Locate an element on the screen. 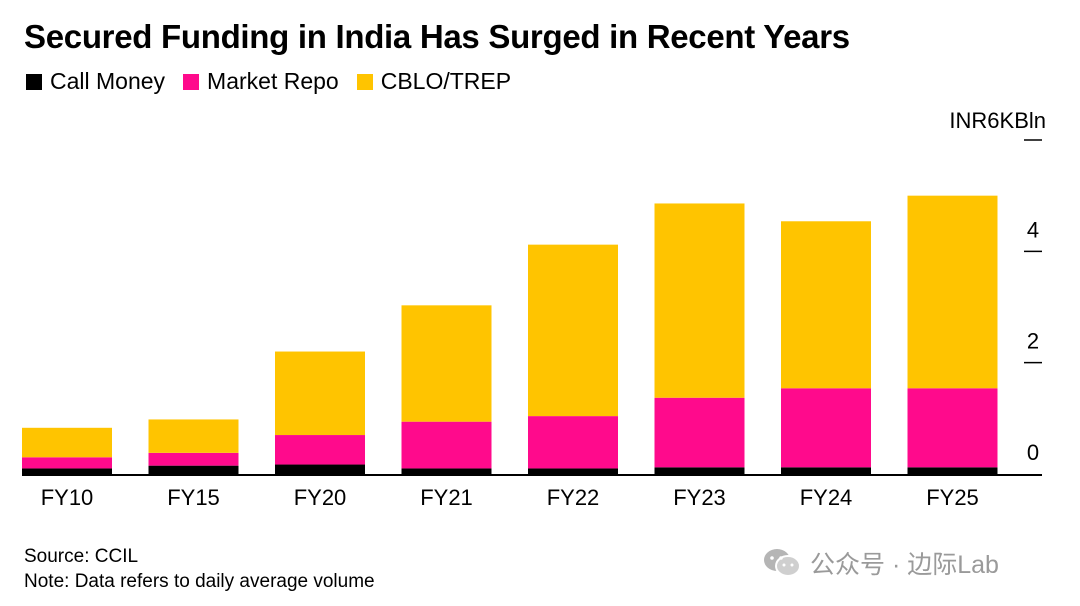 The height and width of the screenshot is (606, 1080). wechat-icon is located at coordinates (782, 563).